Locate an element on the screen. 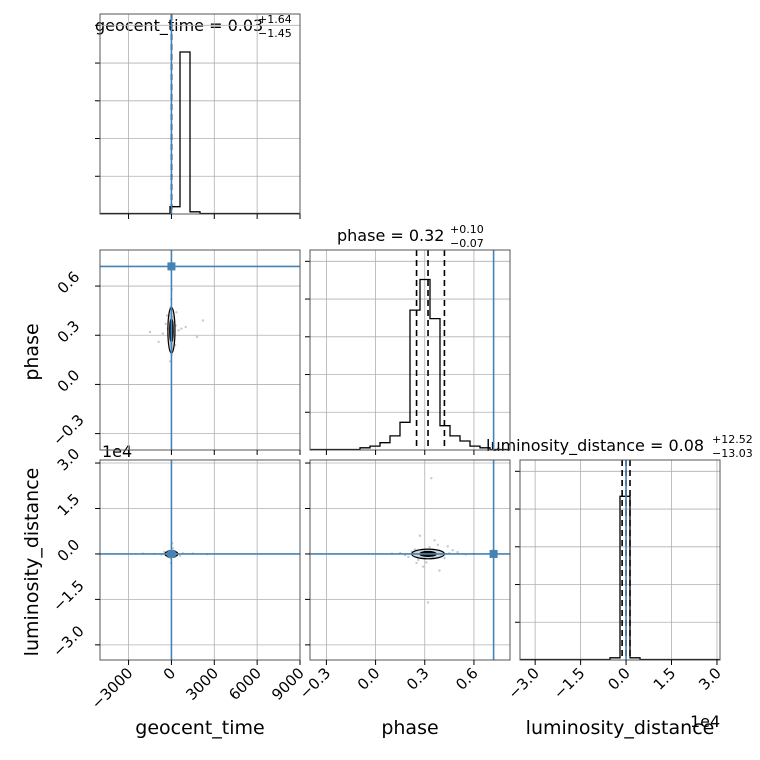 Image resolution: width=760 pixels, height=760 pixels. tick-label-y: 1.5 is located at coordinates (69, 505).